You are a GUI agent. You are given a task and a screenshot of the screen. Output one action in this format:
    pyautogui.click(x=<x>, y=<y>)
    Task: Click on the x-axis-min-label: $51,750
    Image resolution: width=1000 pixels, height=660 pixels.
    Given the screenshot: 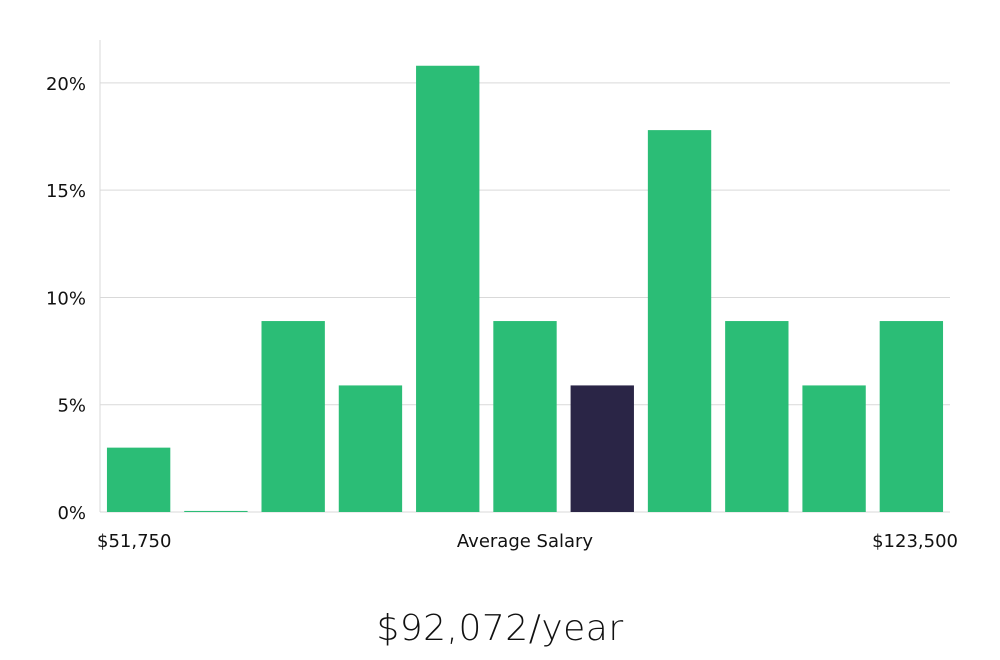 What is the action you would take?
    pyautogui.click(x=134, y=541)
    